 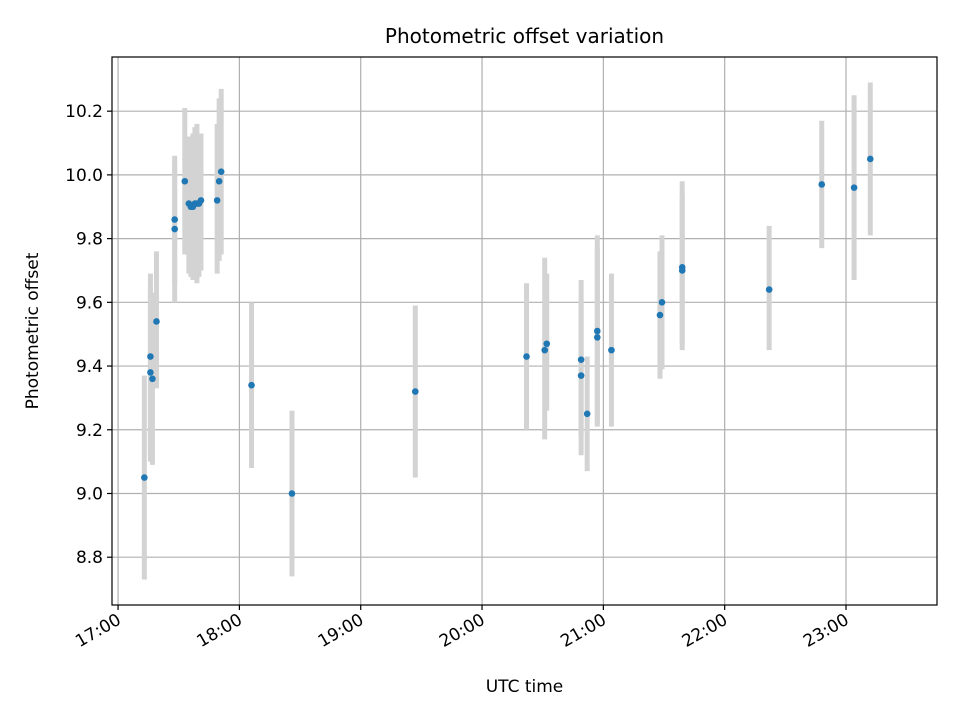 What do you see at coordinates (84, 112) in the screenshot?
I see `y-tick-label: 10.2` at bounding box center [84, 112].